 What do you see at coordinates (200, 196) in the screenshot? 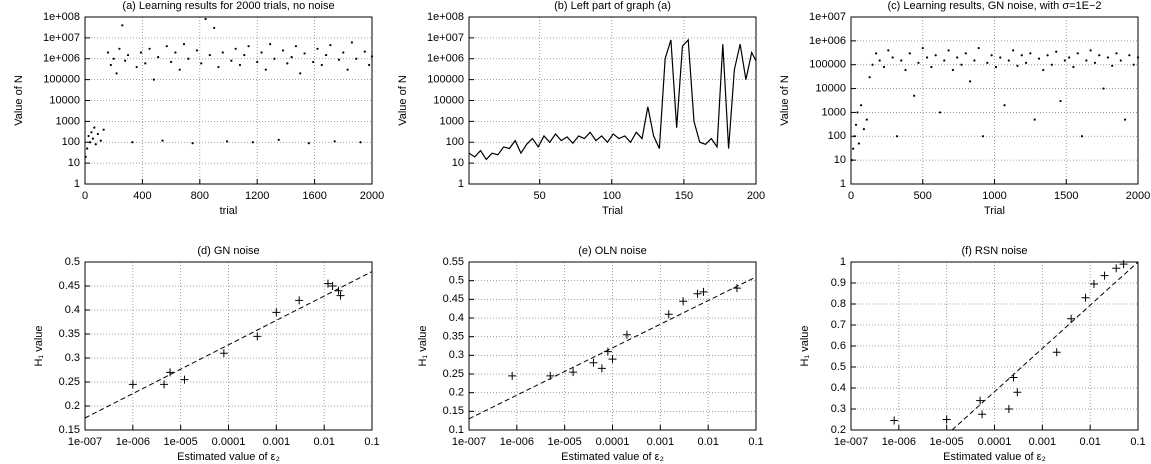
I see `x-tick-label: 800` at bounding box center [200, 196].